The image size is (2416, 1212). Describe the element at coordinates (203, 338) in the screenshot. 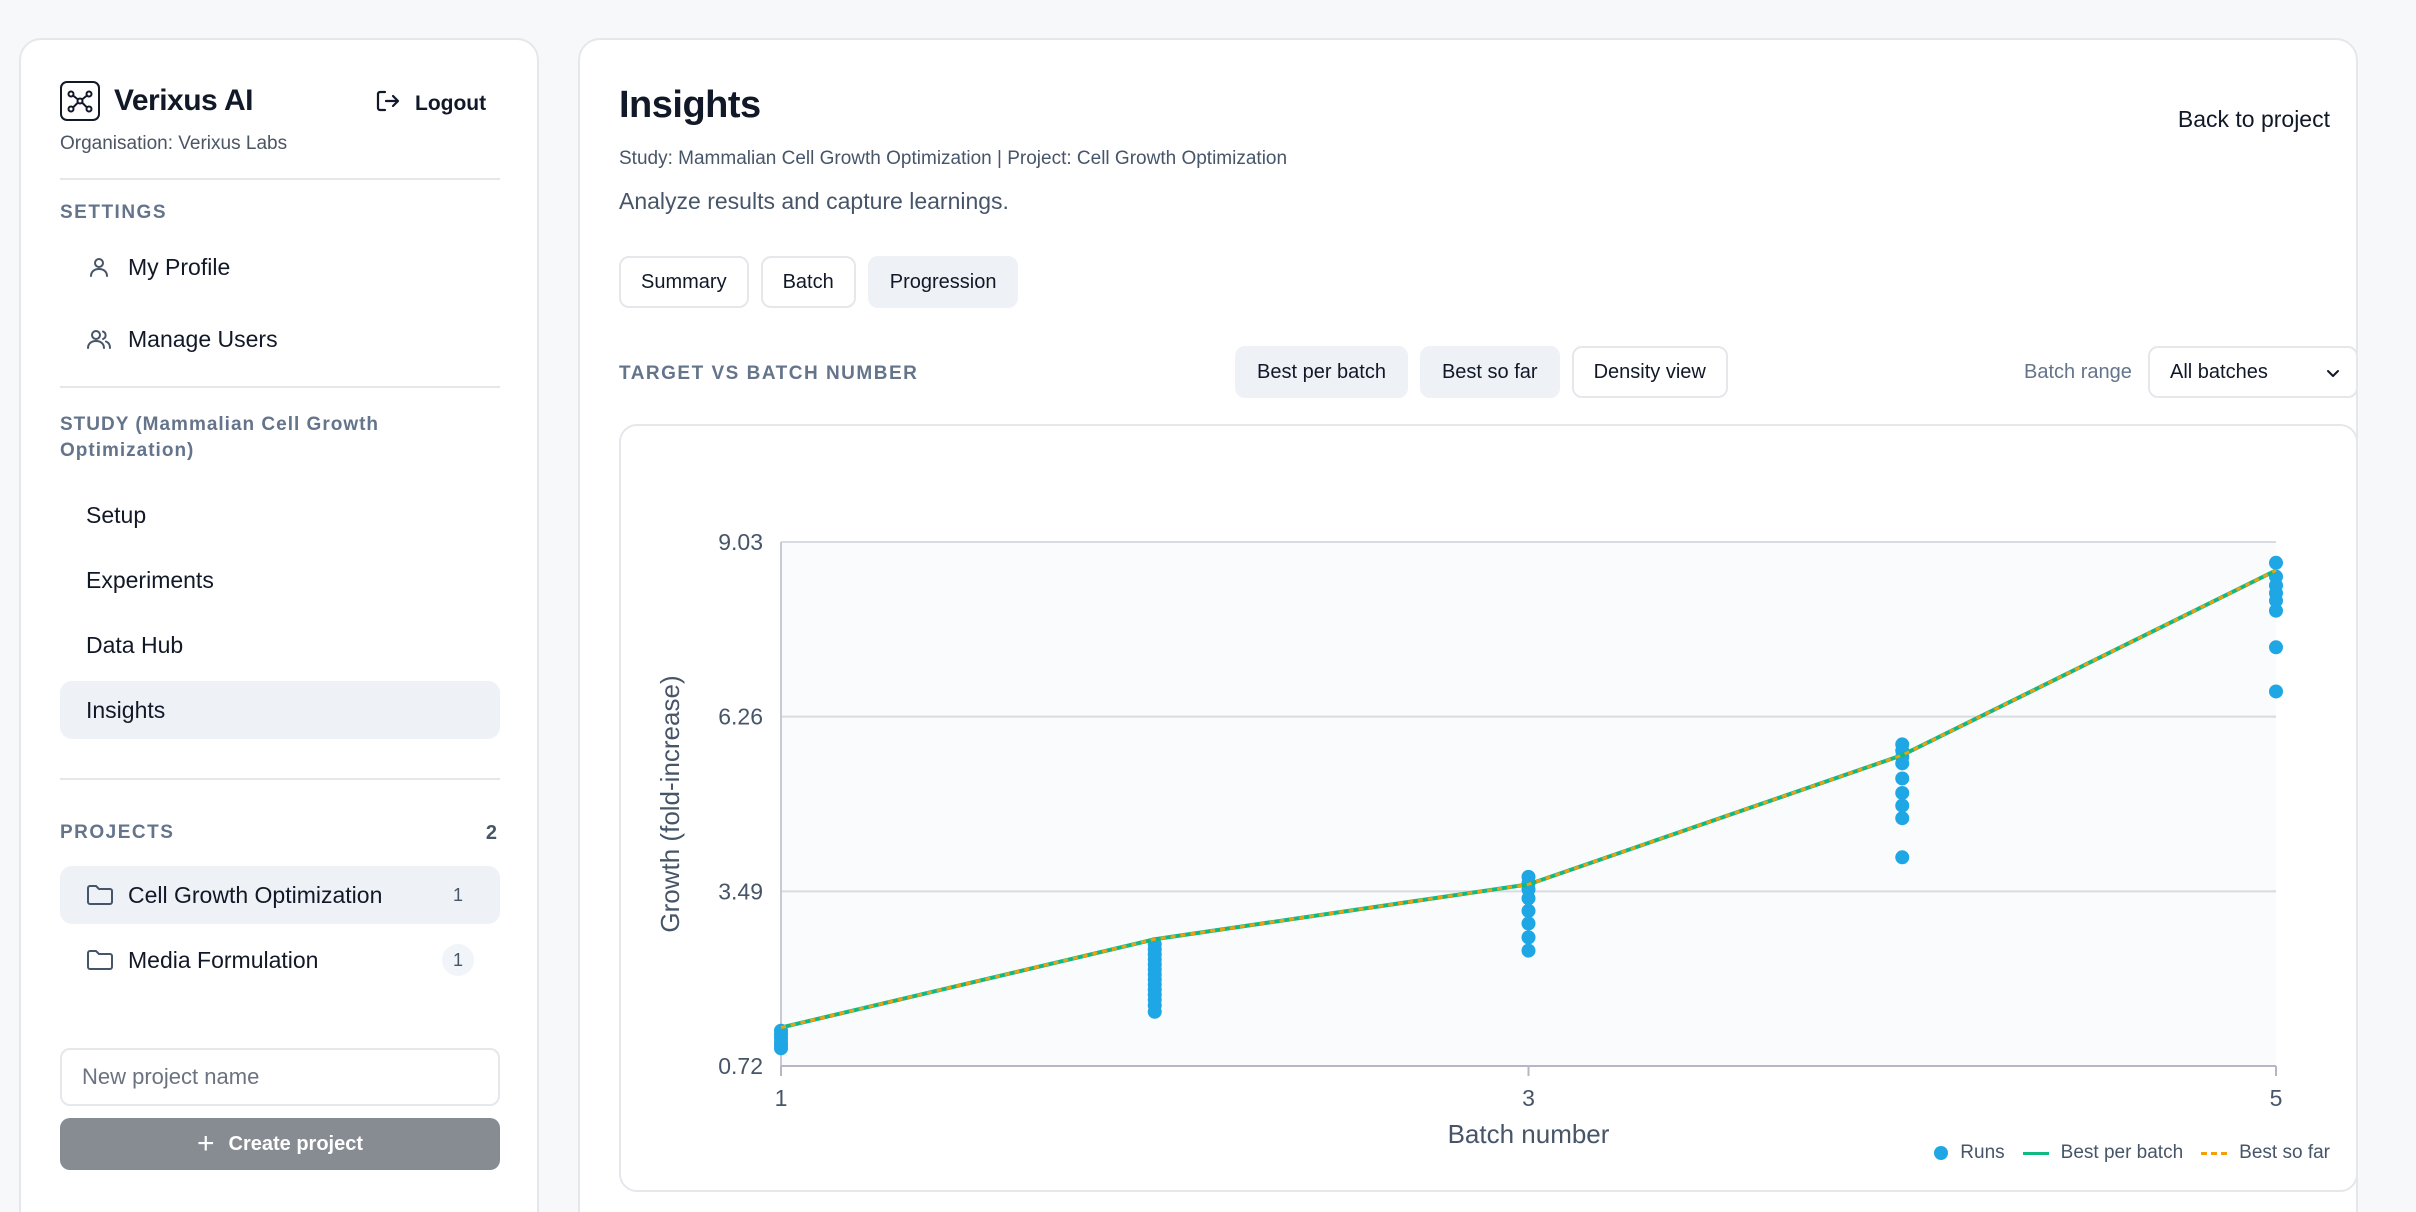

I see `nav-label: Manage Users` at that location.